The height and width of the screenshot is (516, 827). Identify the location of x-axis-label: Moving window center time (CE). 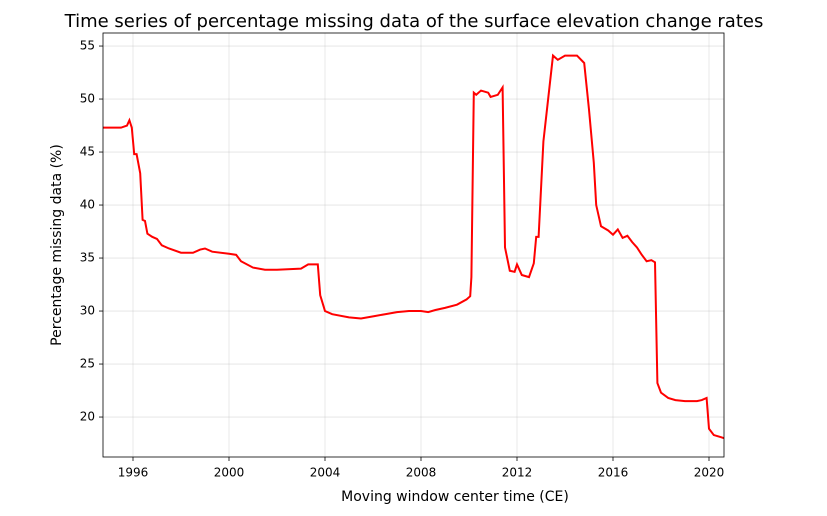
(455, 497).